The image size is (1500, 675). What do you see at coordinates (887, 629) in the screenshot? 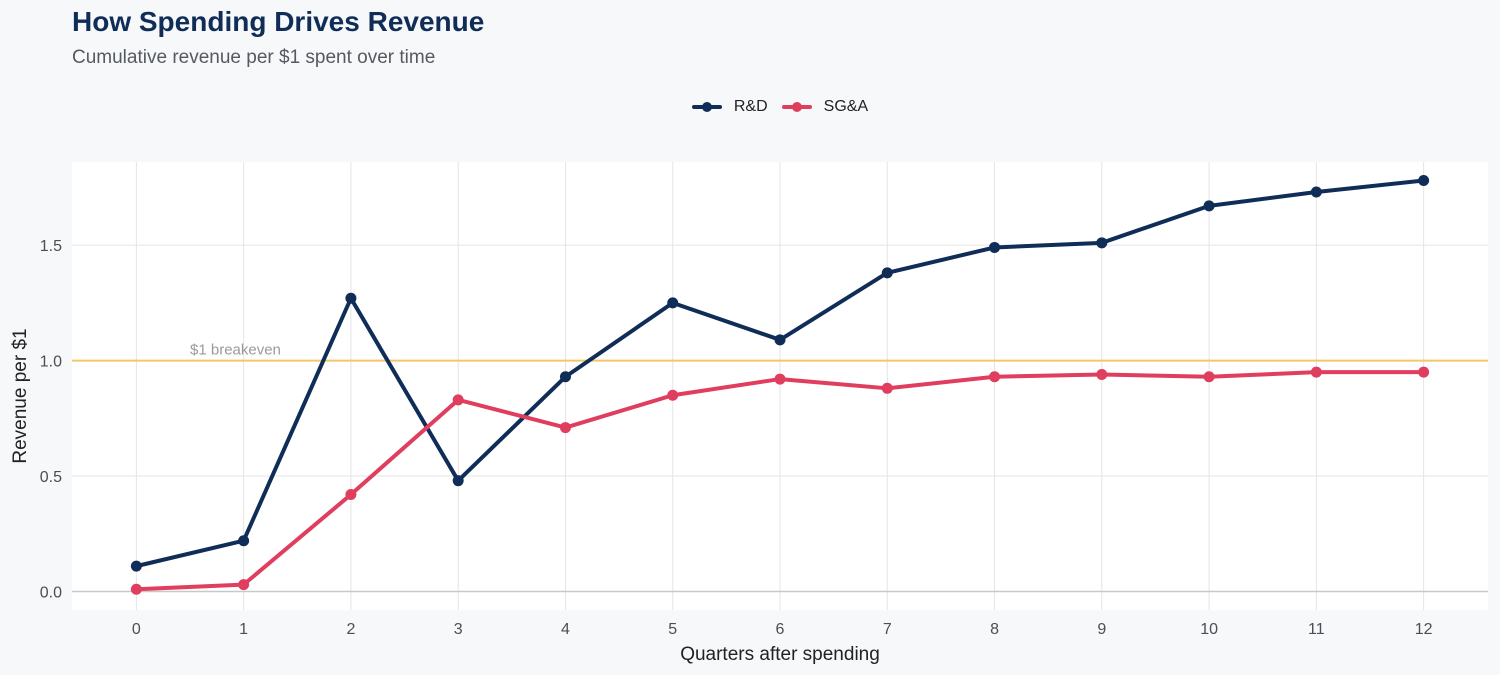
I see `x-tick-label: 7` at bounding box center [887, 629].